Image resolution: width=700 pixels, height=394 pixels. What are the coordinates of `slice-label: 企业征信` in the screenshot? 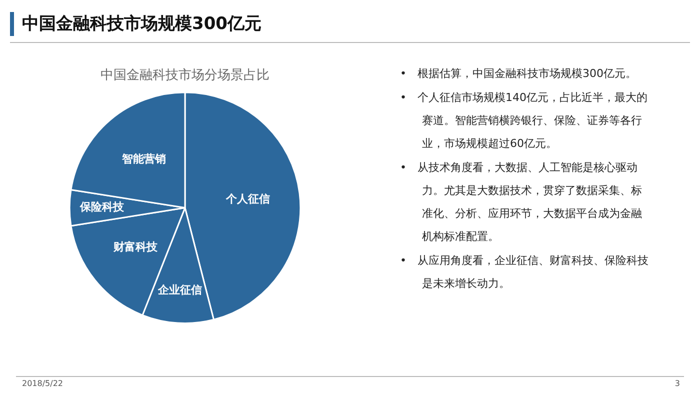 It's located at (179, 290).